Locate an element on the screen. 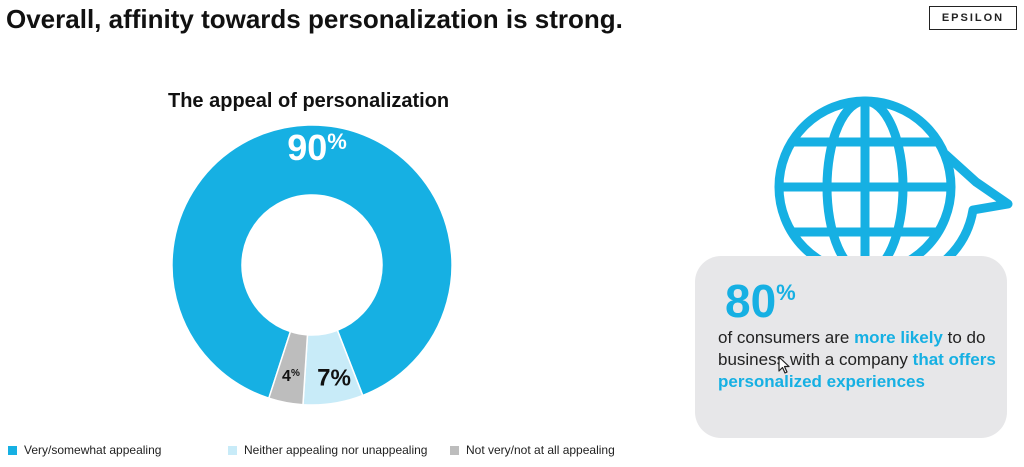 The width and height of the screenshot is (1024, 467). legend-label: Neither appealing nor unappealing is located at coordinates (336, 450).